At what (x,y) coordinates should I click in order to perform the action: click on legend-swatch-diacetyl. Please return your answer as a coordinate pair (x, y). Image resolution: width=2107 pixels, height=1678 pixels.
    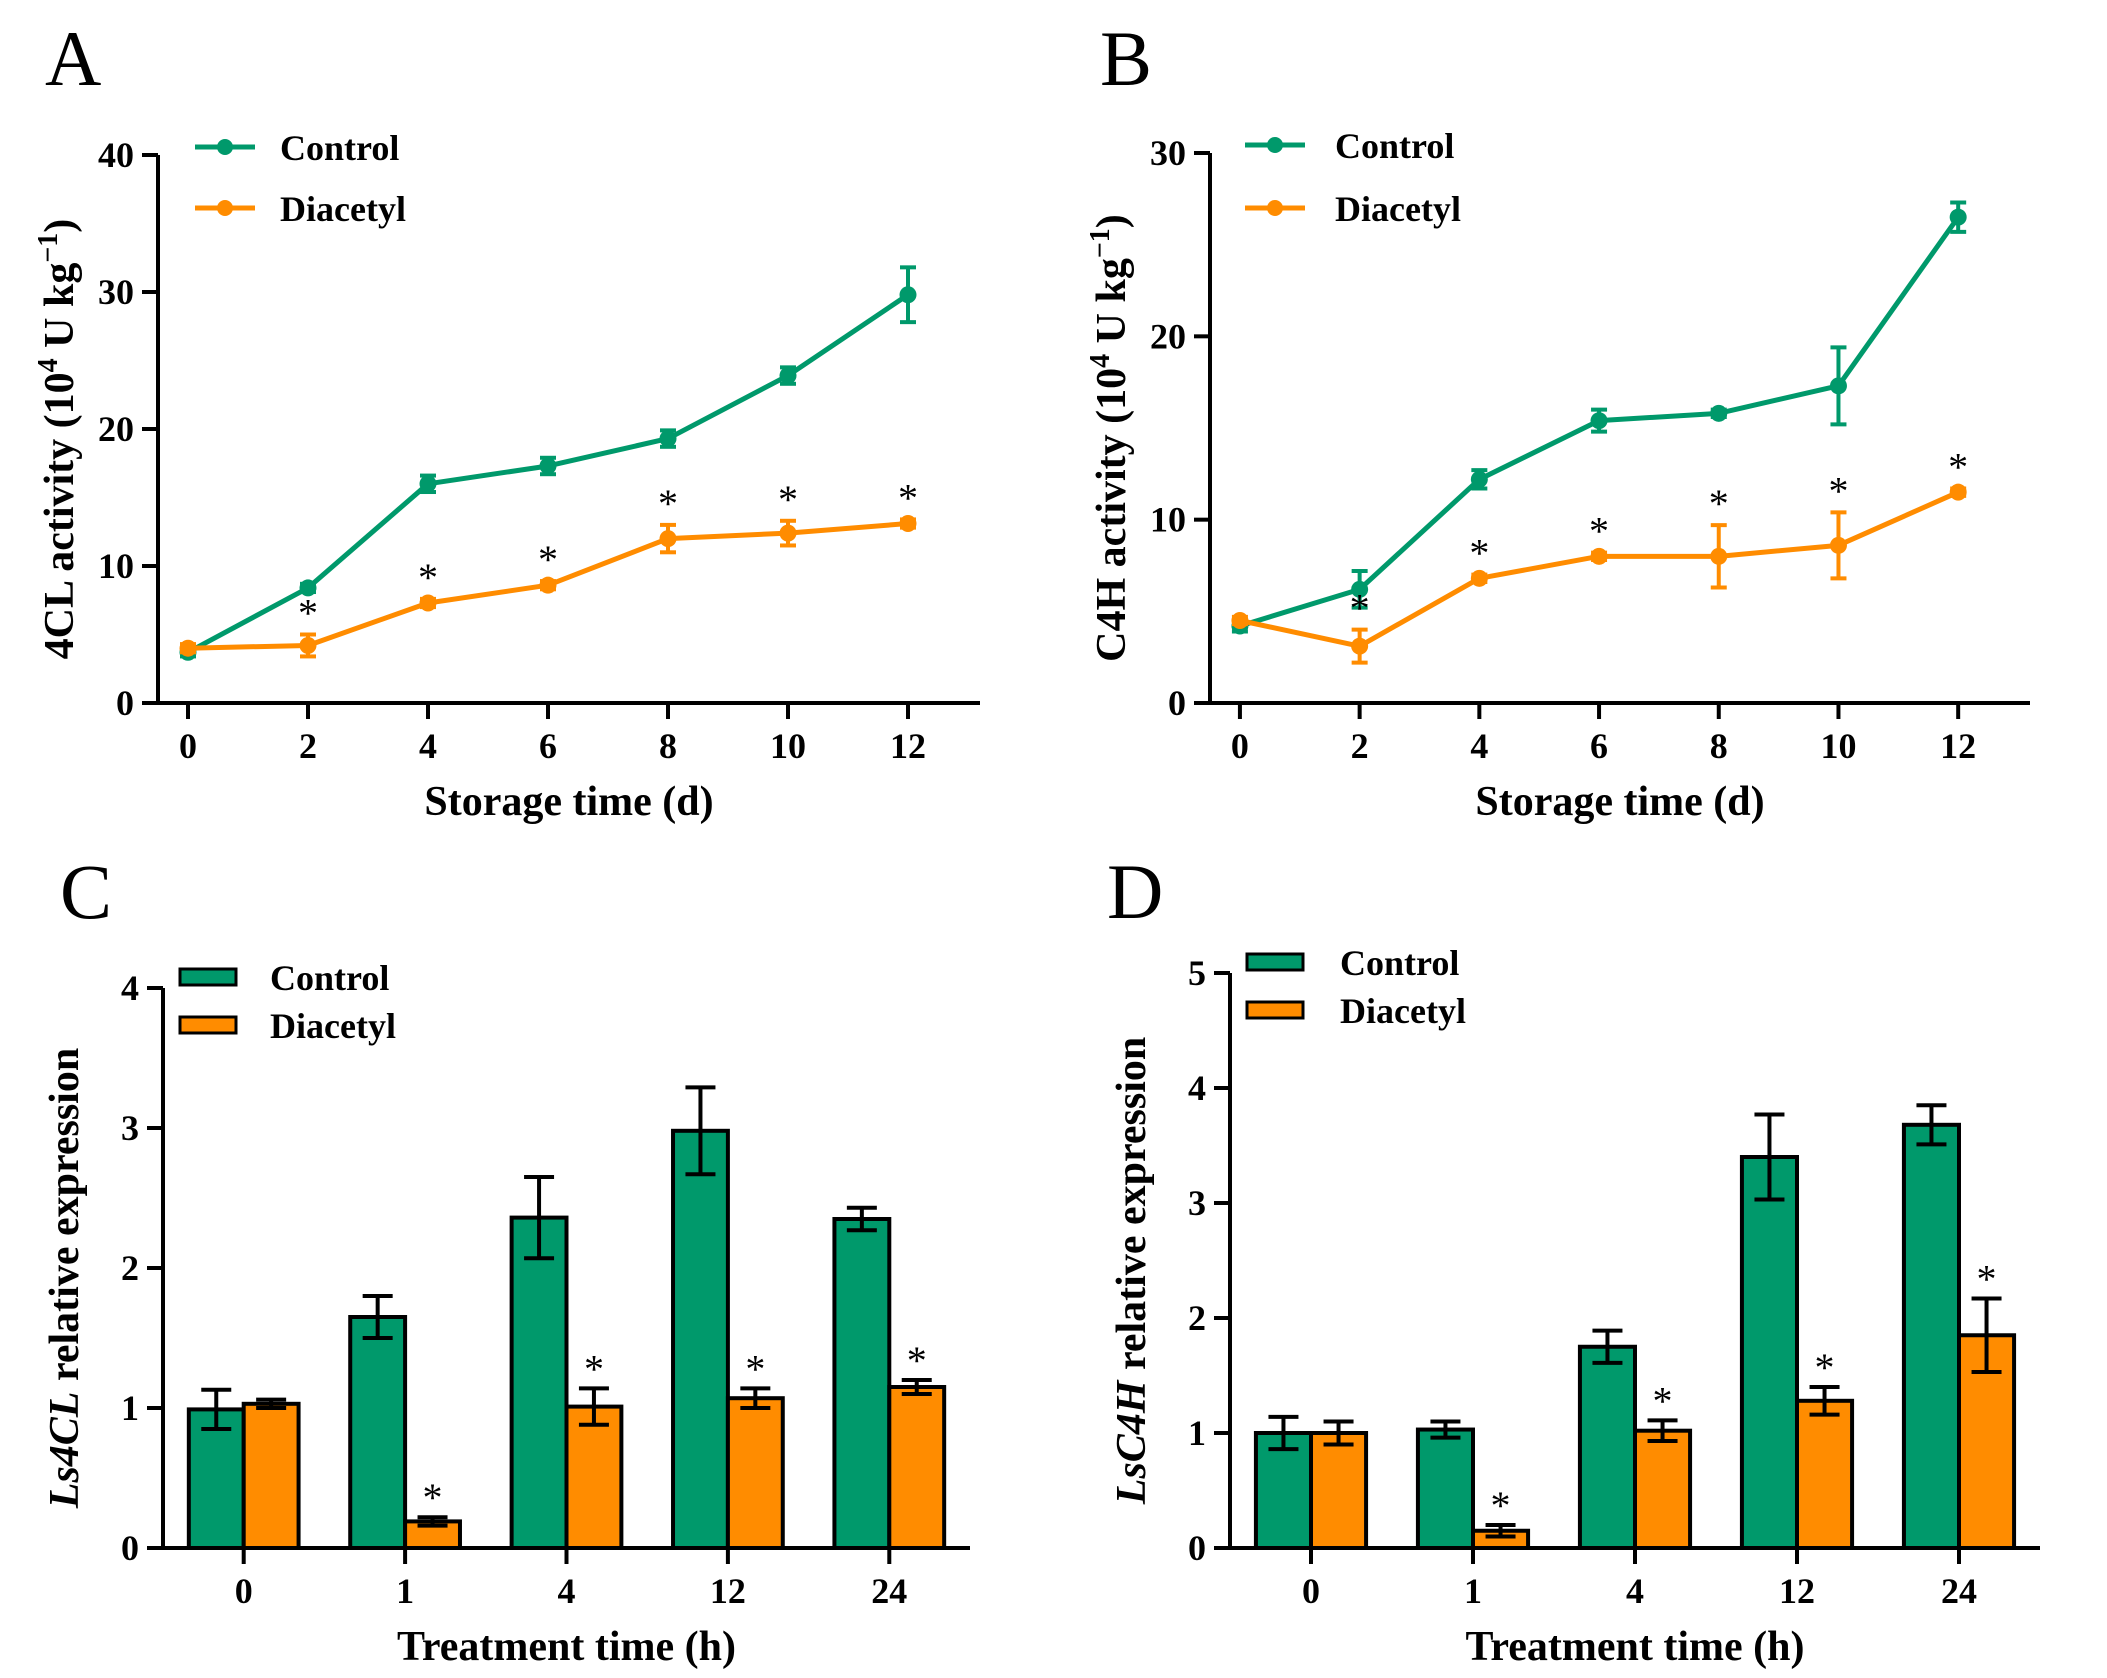
    Looking at the image, I should click on (208, 1025).